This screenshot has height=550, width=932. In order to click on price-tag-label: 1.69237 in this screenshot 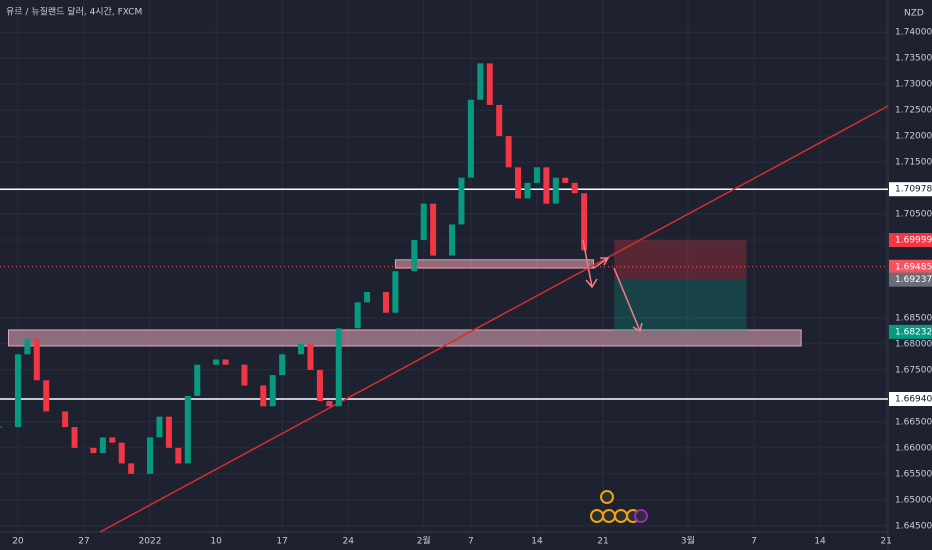, I will do `click(913, 280)`.